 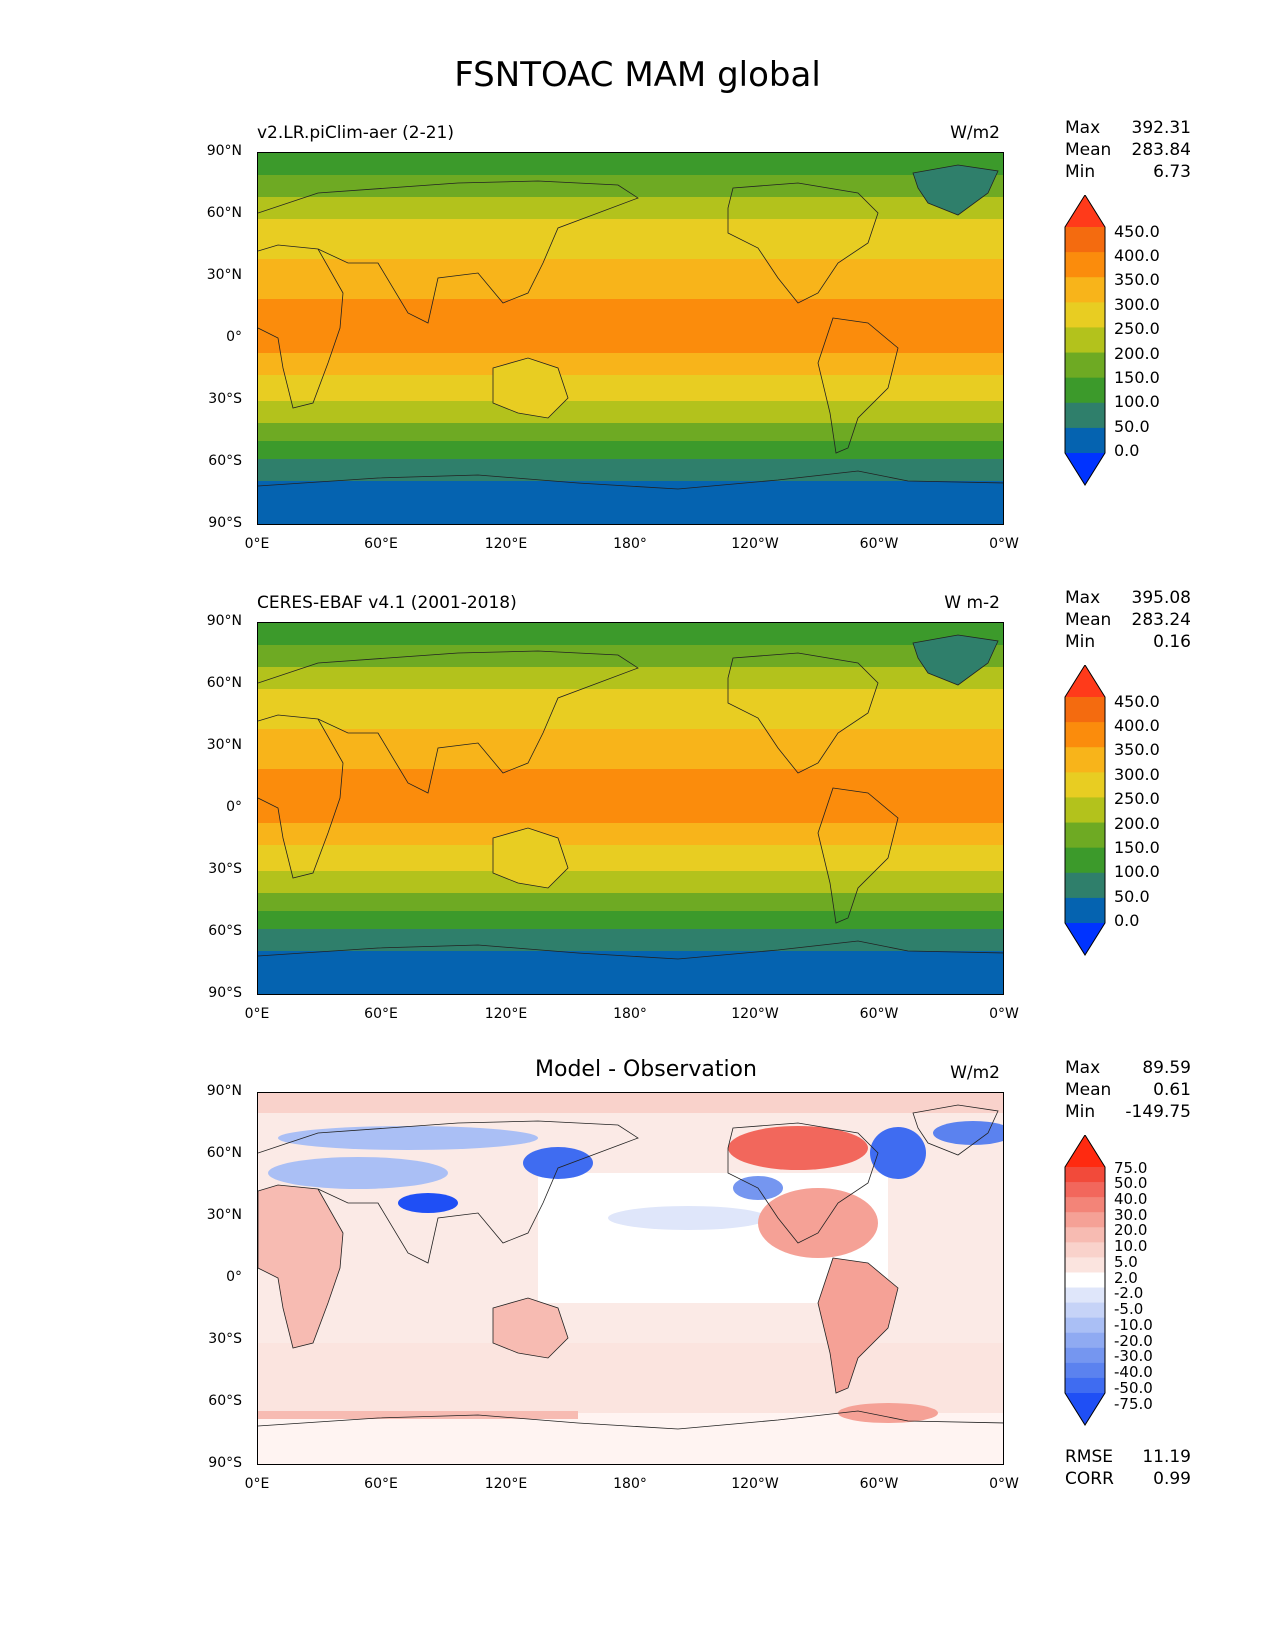 What do you see at coordinates (1166, 1068) in the screenshot?
I see `stat-max: 89.59` at bounding box center [1166, 1068].